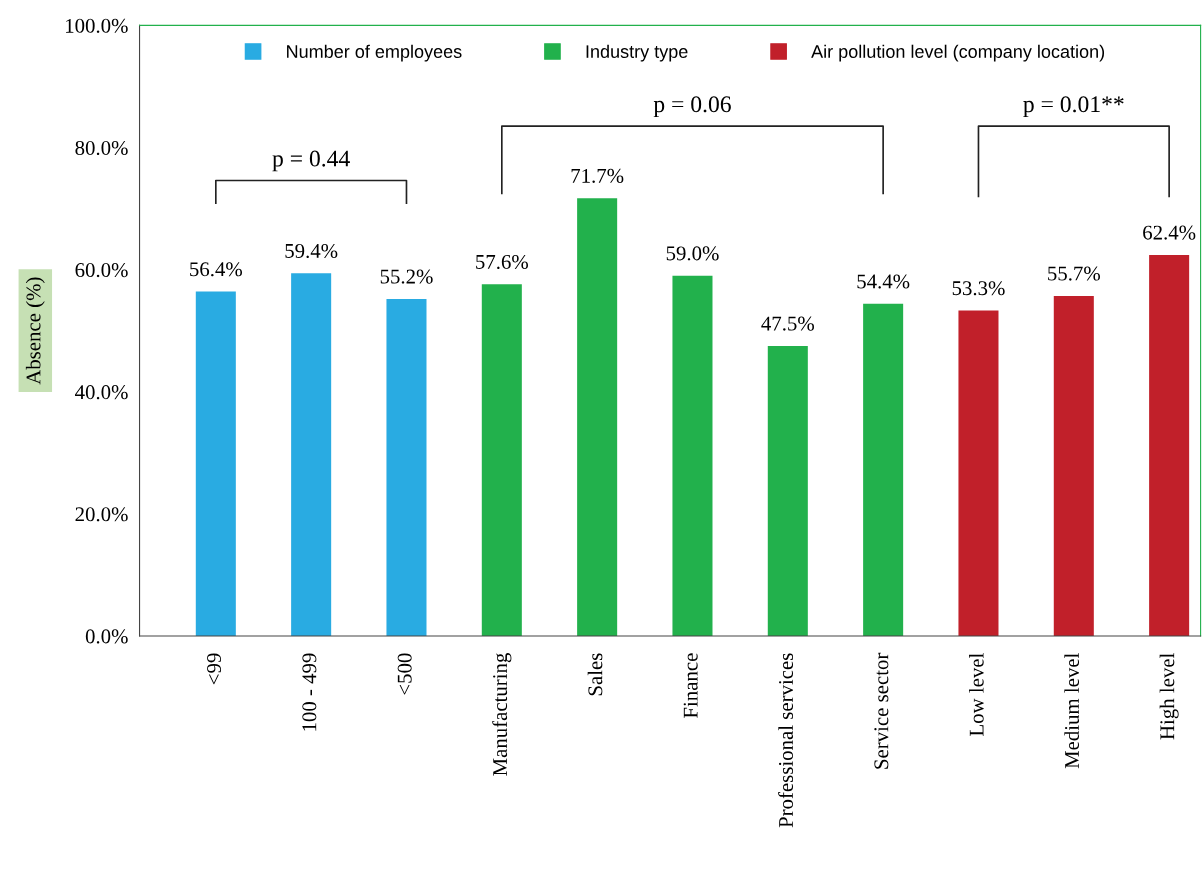  What do you see at coordinates (101, 148) in the screenshot?
I see `y-tick-label: 80.0%` at bounding box center [101, 148].